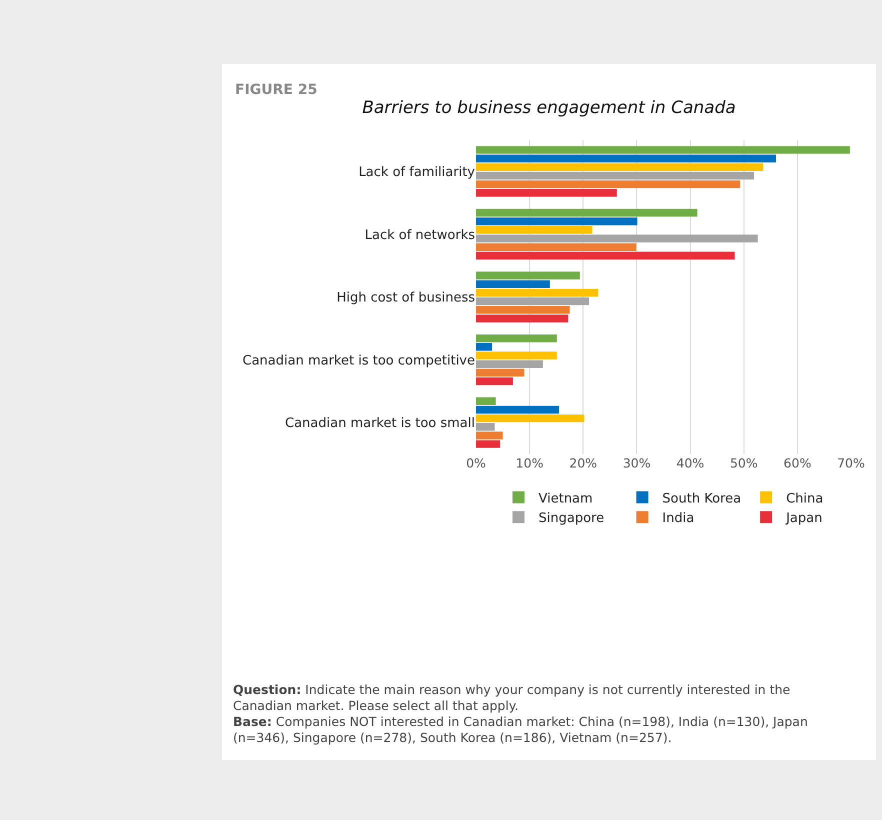  What do you see at coordinates (583, 463) in the screenshot?
I see `x-tick-label: 20%` at bounding box center [583, 463].